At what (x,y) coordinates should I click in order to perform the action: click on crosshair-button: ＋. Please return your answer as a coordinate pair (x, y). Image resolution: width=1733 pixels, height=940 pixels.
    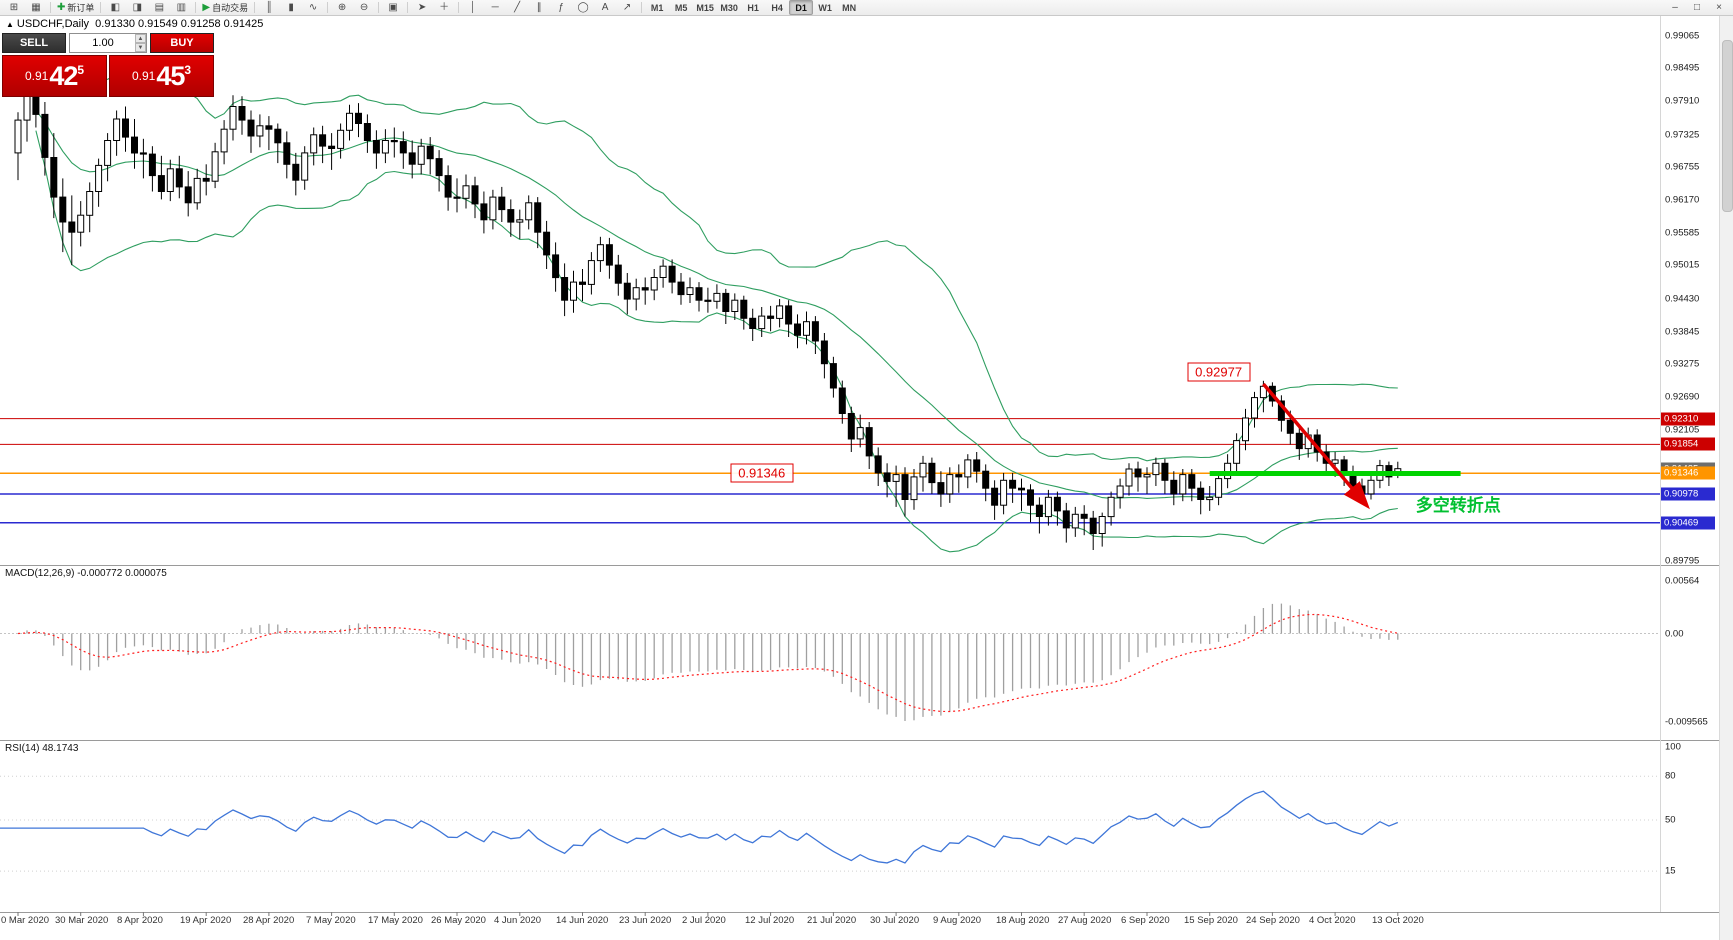
    Looking at the image, I should click on (444, 8).